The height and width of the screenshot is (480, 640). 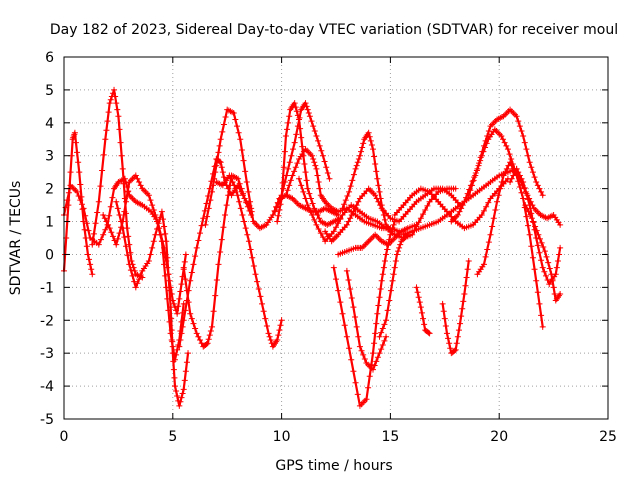 I want to click on x-tick-label: 10, so click(x=282, y=437).